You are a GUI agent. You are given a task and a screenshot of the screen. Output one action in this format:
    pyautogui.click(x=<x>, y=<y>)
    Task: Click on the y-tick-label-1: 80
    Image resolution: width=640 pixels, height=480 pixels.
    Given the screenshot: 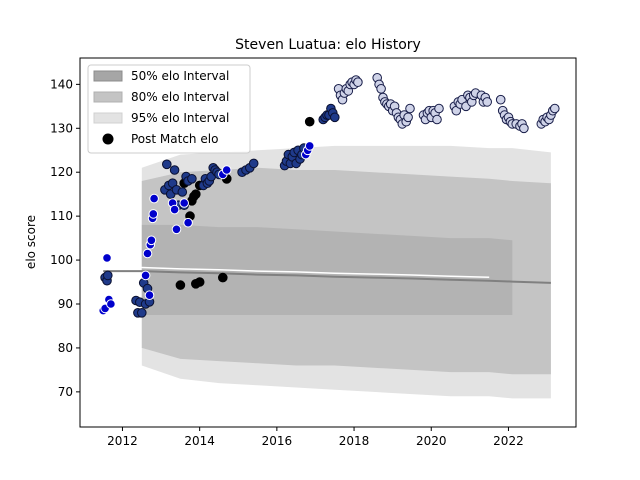 What is the action you would take?
    pyautogui.click(x=65, y=348)
    